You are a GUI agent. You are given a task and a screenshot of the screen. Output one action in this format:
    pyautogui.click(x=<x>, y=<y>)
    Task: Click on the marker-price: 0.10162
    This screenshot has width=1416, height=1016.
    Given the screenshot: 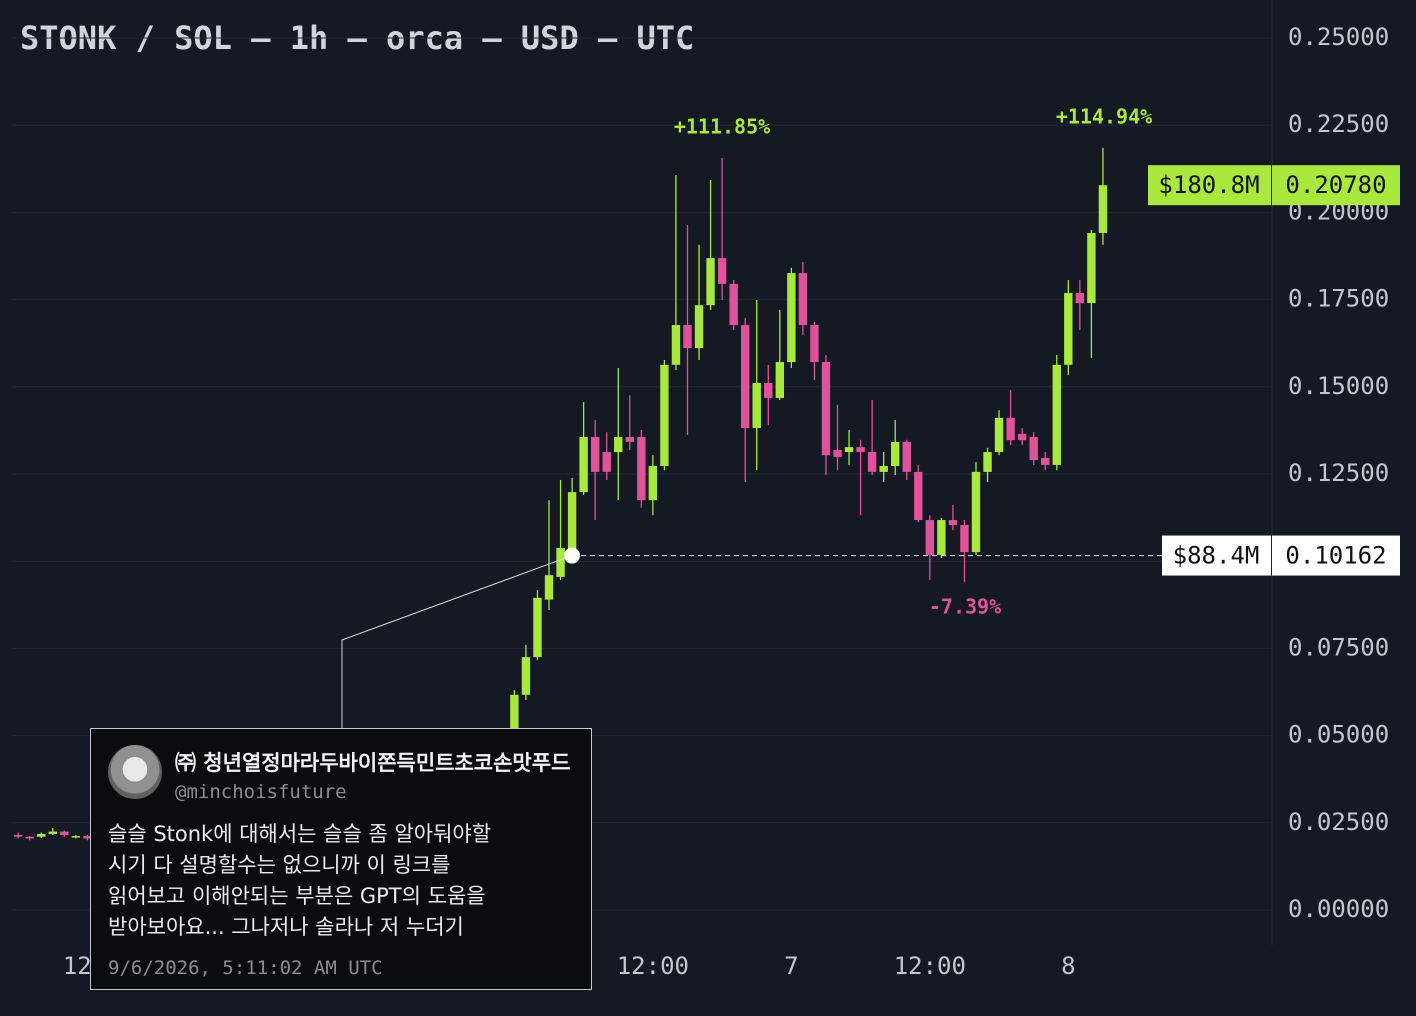 What is the action you would take?
    pyautogui.click(x=1335, y=556)
    